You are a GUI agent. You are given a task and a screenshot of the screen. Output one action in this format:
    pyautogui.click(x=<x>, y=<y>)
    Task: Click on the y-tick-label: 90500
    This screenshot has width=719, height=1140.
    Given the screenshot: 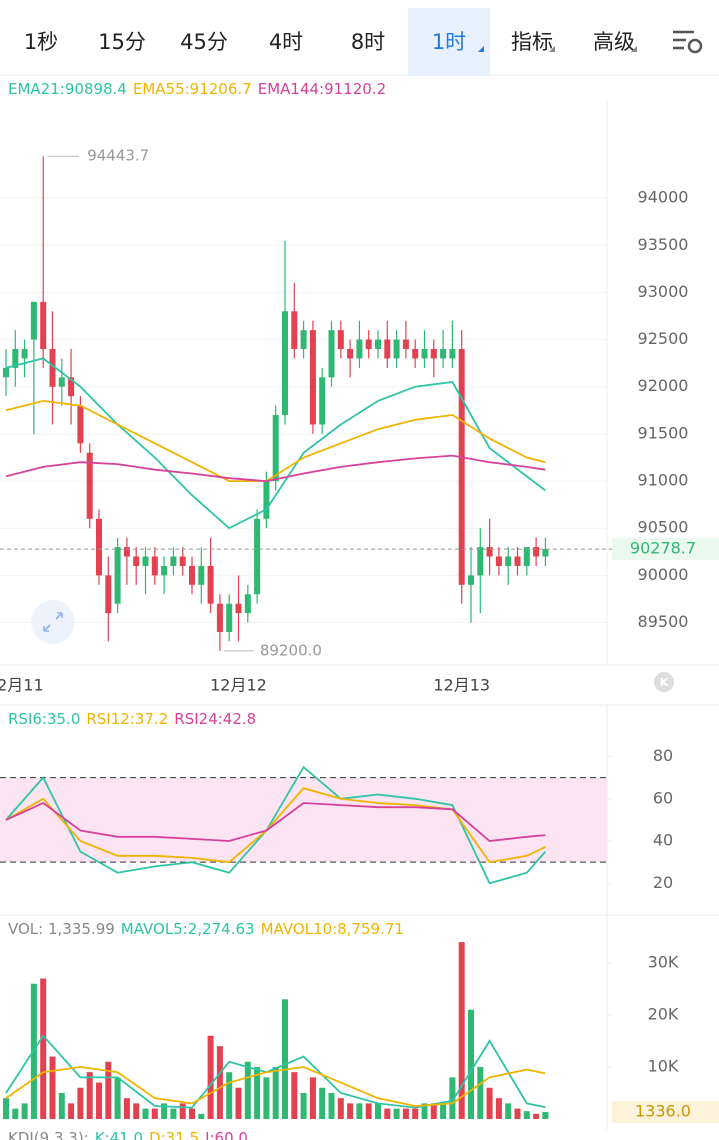 What is the action you would take?
    pyautogui.click(x=663, y=527)
    